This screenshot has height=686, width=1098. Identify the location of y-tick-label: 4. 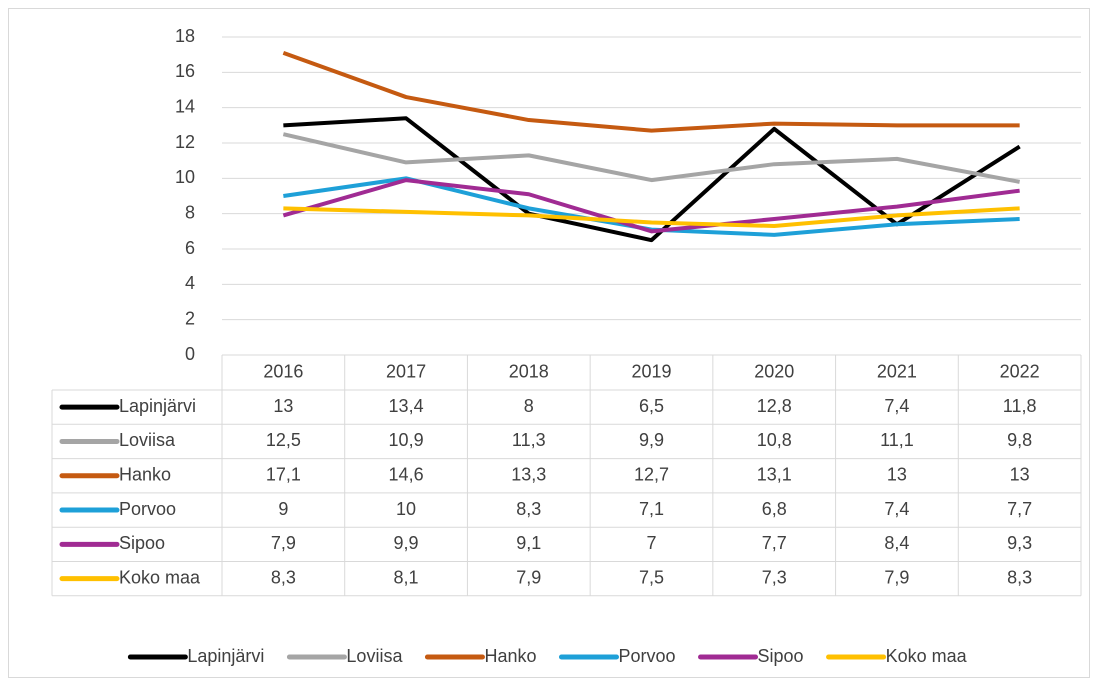
(190, 283).